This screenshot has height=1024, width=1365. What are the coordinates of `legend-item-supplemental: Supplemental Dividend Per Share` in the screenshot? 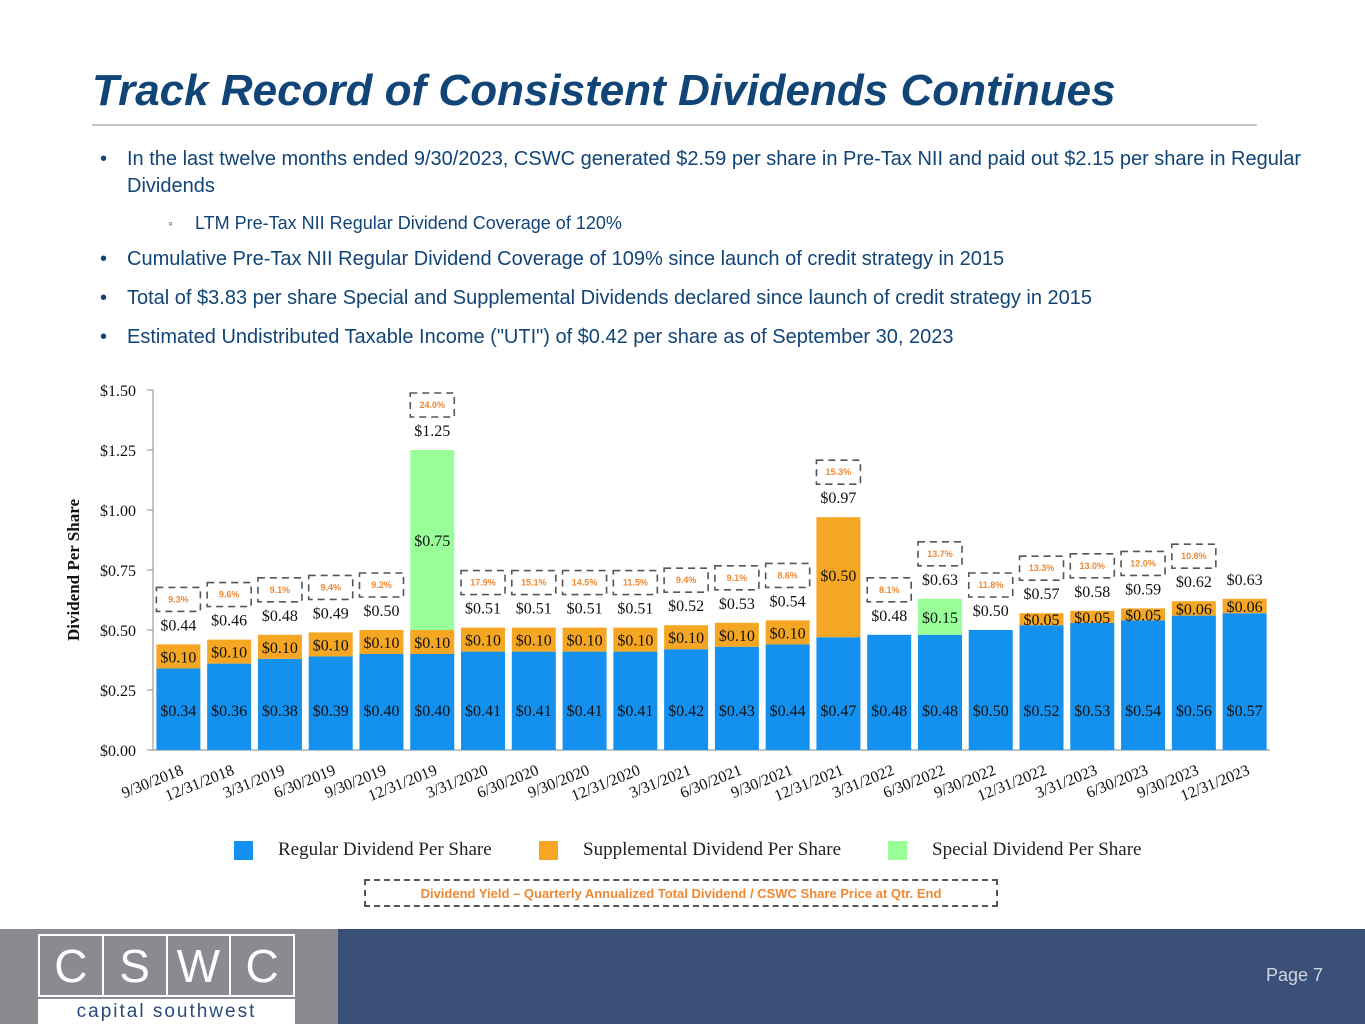 It's located at (690, 850).